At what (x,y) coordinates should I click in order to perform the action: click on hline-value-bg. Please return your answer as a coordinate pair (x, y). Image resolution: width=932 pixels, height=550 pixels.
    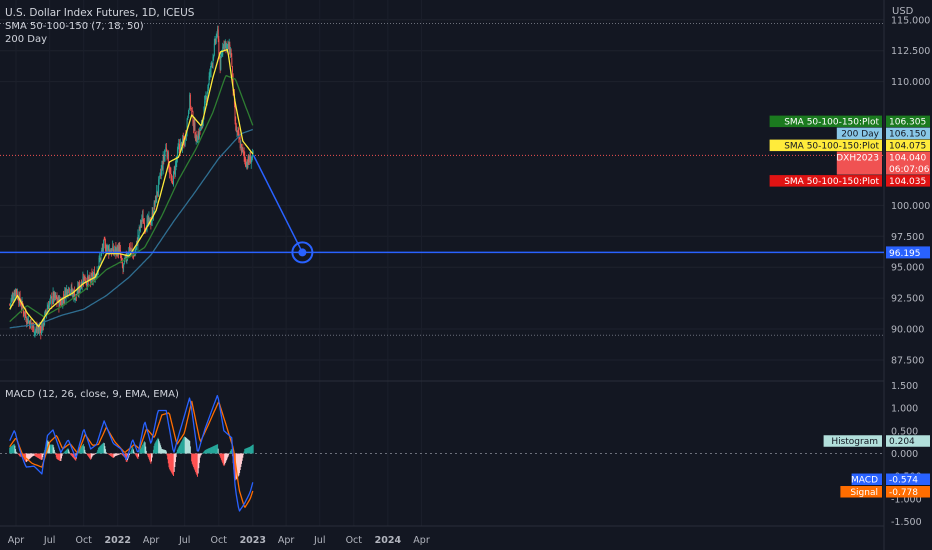
    Looking at the image, I should click on (908, 252).